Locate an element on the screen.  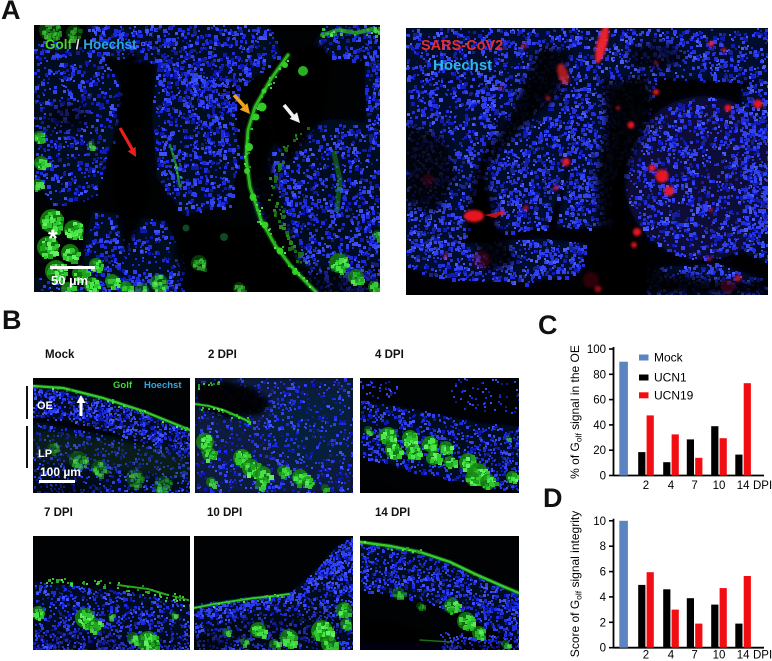
svg-text: 60 is located at coordinates (599, 401).